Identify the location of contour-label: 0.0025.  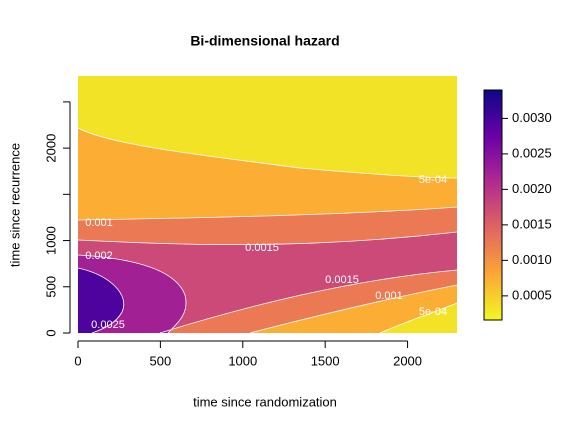
(108, 325).